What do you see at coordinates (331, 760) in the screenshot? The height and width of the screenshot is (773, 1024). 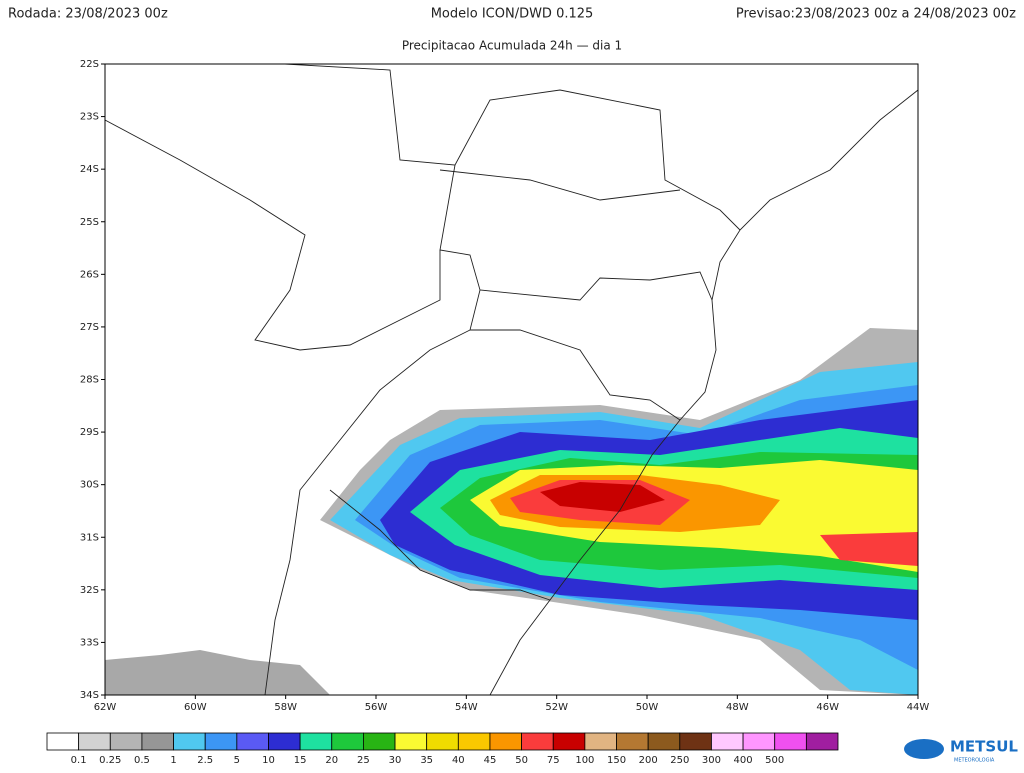 I see `colorbar-label: 20` at bounding box center [331, 760].